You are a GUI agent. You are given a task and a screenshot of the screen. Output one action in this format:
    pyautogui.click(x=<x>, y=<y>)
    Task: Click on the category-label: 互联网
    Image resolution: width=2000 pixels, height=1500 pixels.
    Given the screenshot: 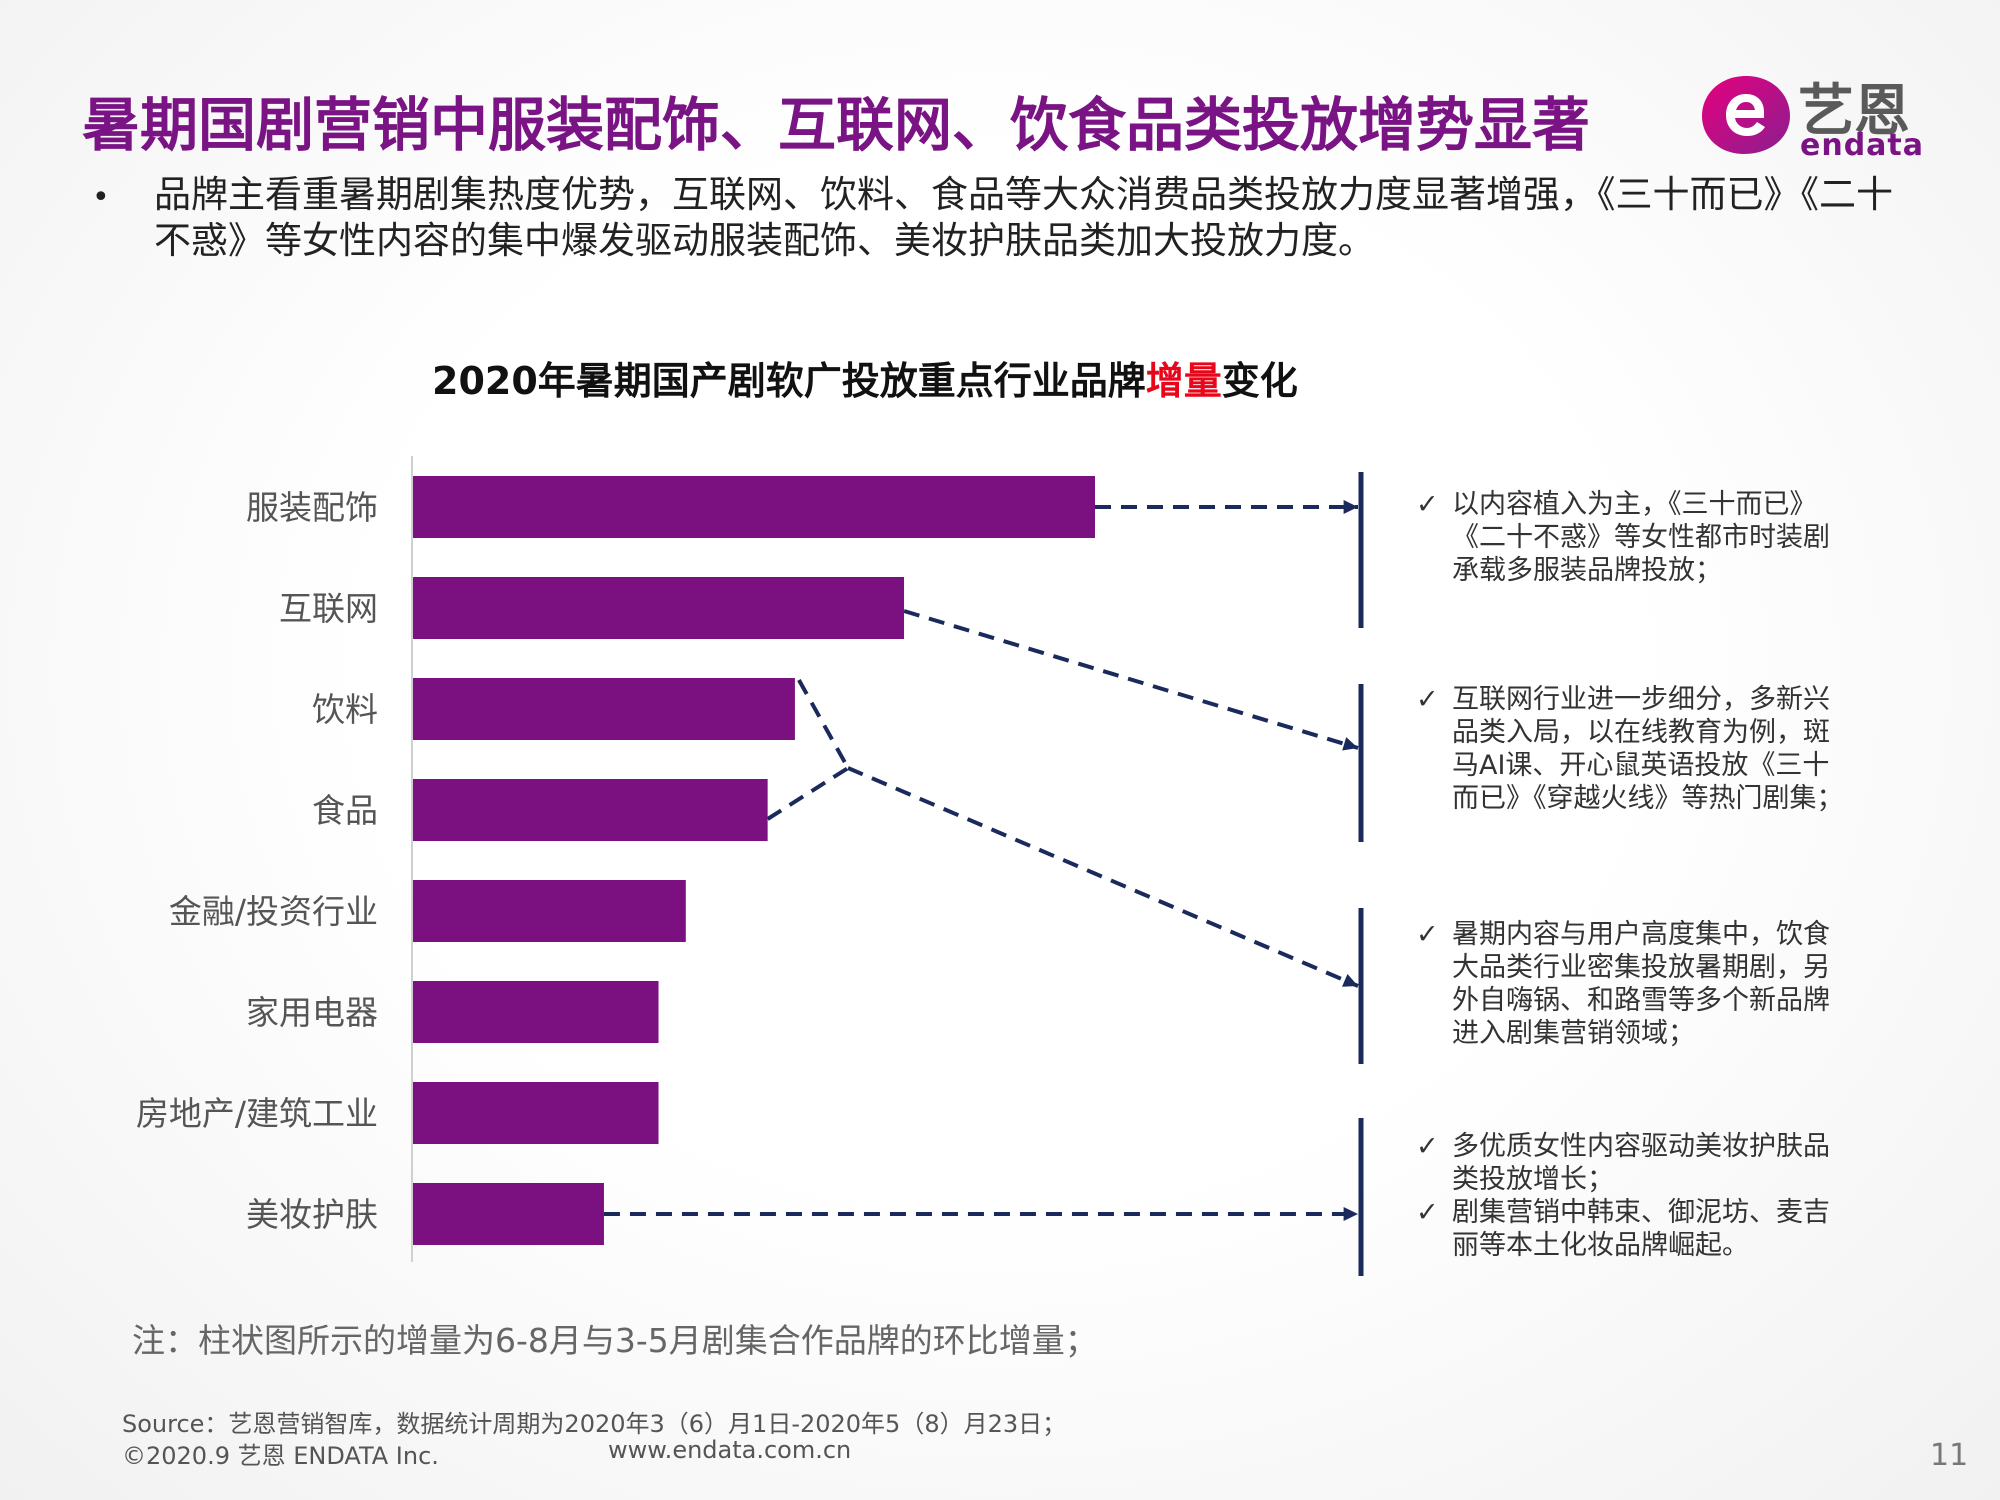 What is the action you would take?
    pyautogui.click(x=328, y=608)
    